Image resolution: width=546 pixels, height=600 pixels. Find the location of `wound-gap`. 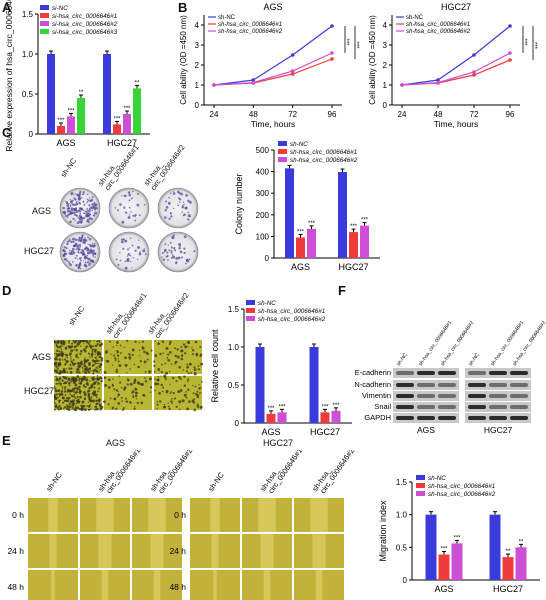

wound-gap is located at coordinates (319, 515).